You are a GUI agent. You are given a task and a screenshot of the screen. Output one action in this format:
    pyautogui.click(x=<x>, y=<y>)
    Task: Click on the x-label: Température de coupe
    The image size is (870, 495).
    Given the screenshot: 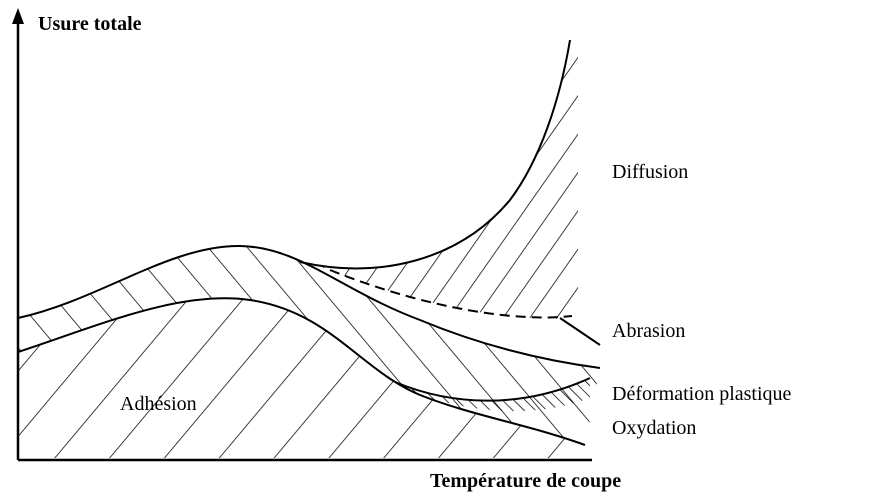 What is the action you would take?
    pyautogui.click(x=525, y=481)
    